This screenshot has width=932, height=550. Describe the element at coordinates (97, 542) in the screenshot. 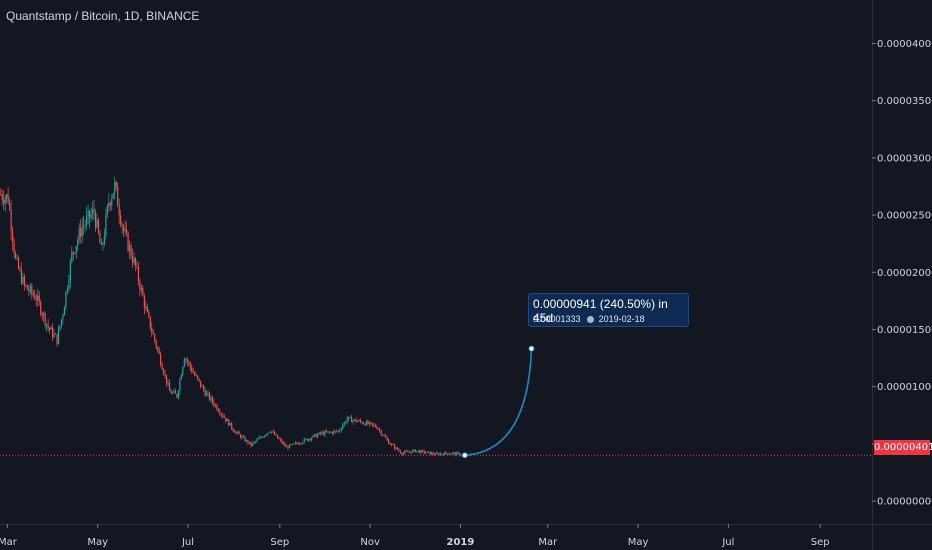

I see `time-axis-label: May` at that location.